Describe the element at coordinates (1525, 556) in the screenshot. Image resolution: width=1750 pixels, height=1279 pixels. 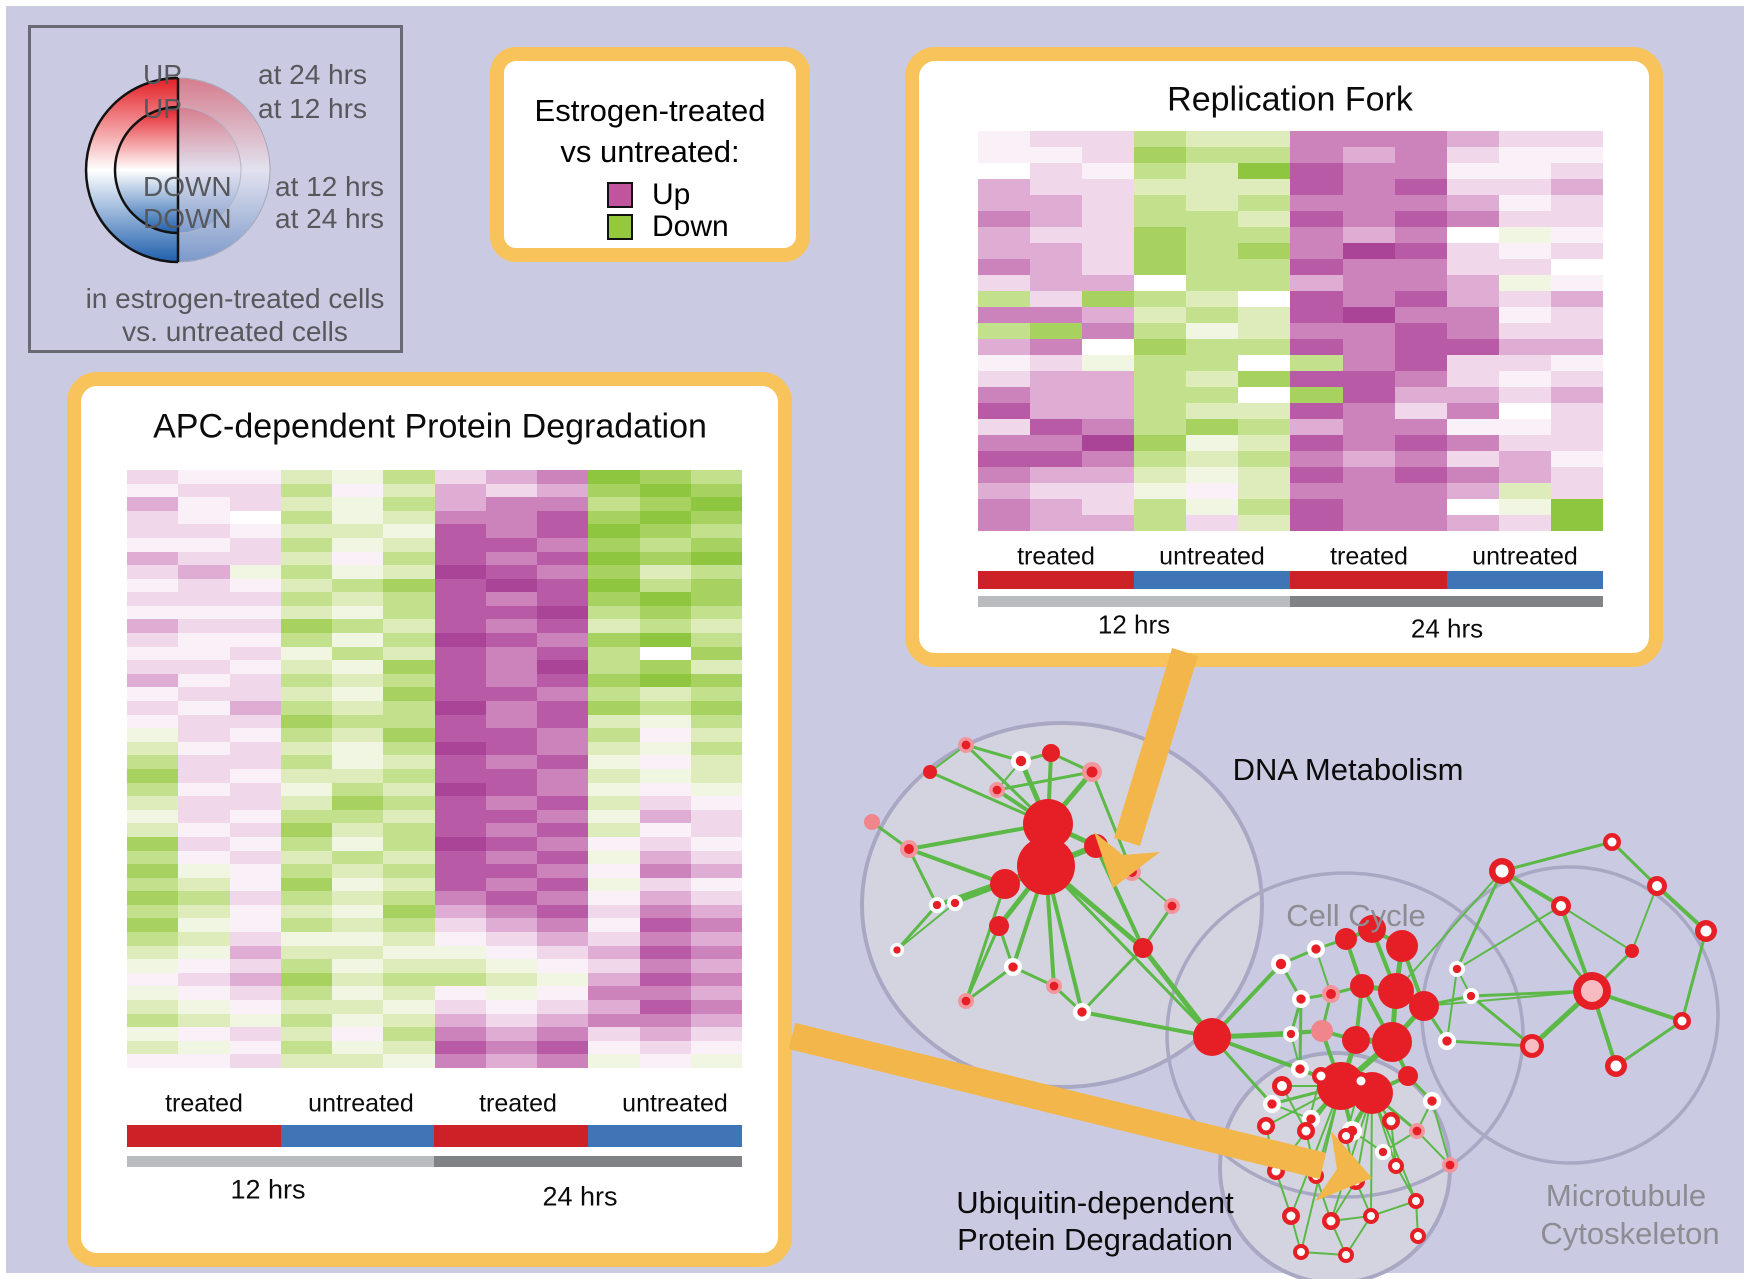
I see `replication-group-label-4: untreated` at that location.